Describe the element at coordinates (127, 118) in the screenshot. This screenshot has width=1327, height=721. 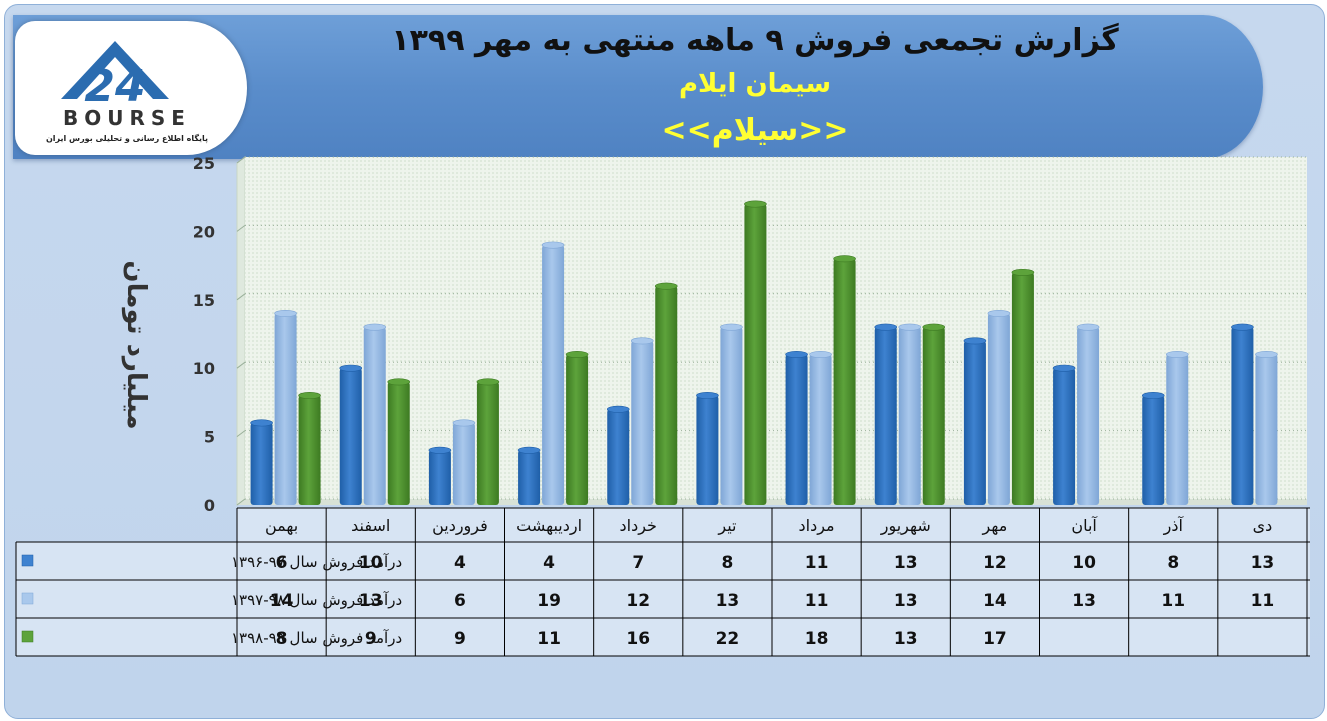
I see `logo-wordmark: BOURSE` at that location.